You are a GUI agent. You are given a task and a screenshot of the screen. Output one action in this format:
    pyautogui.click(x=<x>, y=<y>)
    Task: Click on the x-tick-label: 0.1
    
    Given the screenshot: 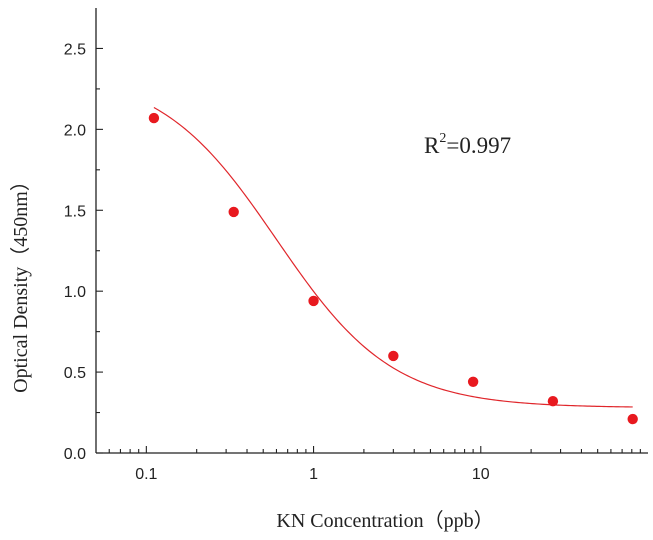 What is the action you would take?
    pyautogui.click(x=146, y=474)
    